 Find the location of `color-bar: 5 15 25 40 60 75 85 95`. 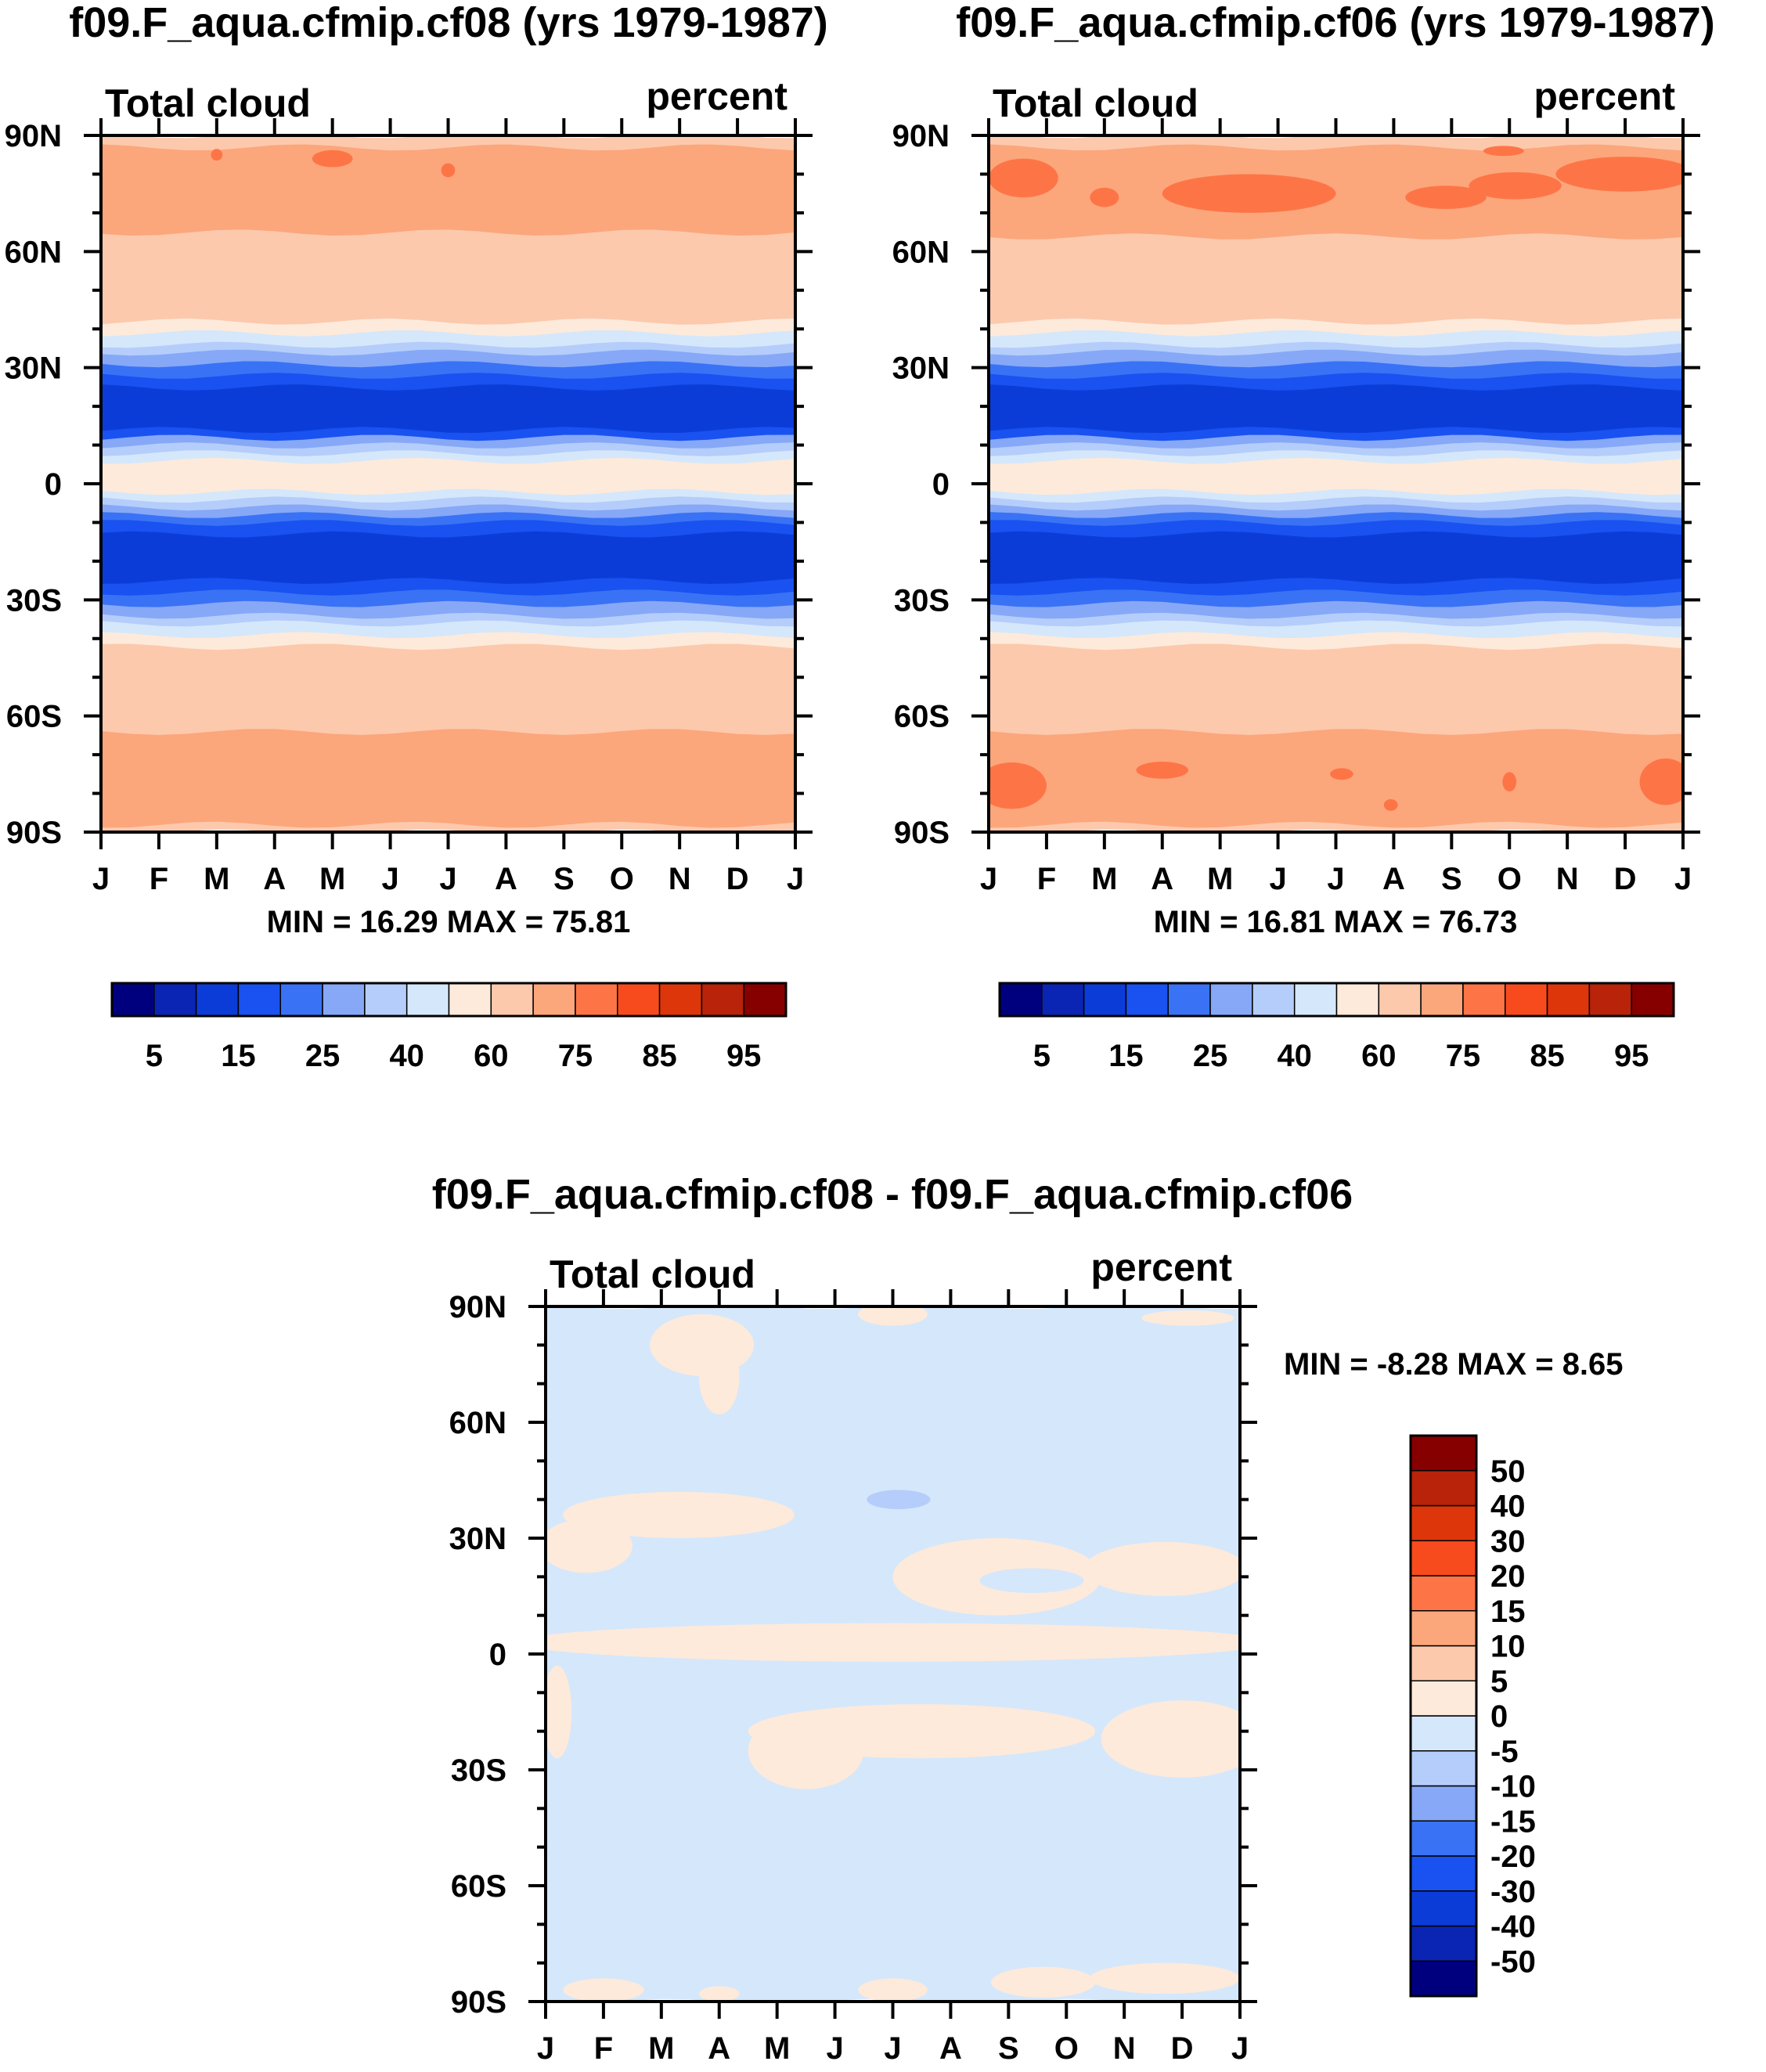

color-bar: 5 15 25 40 60 75 85 95 is located at coordinates (1336, 1027).